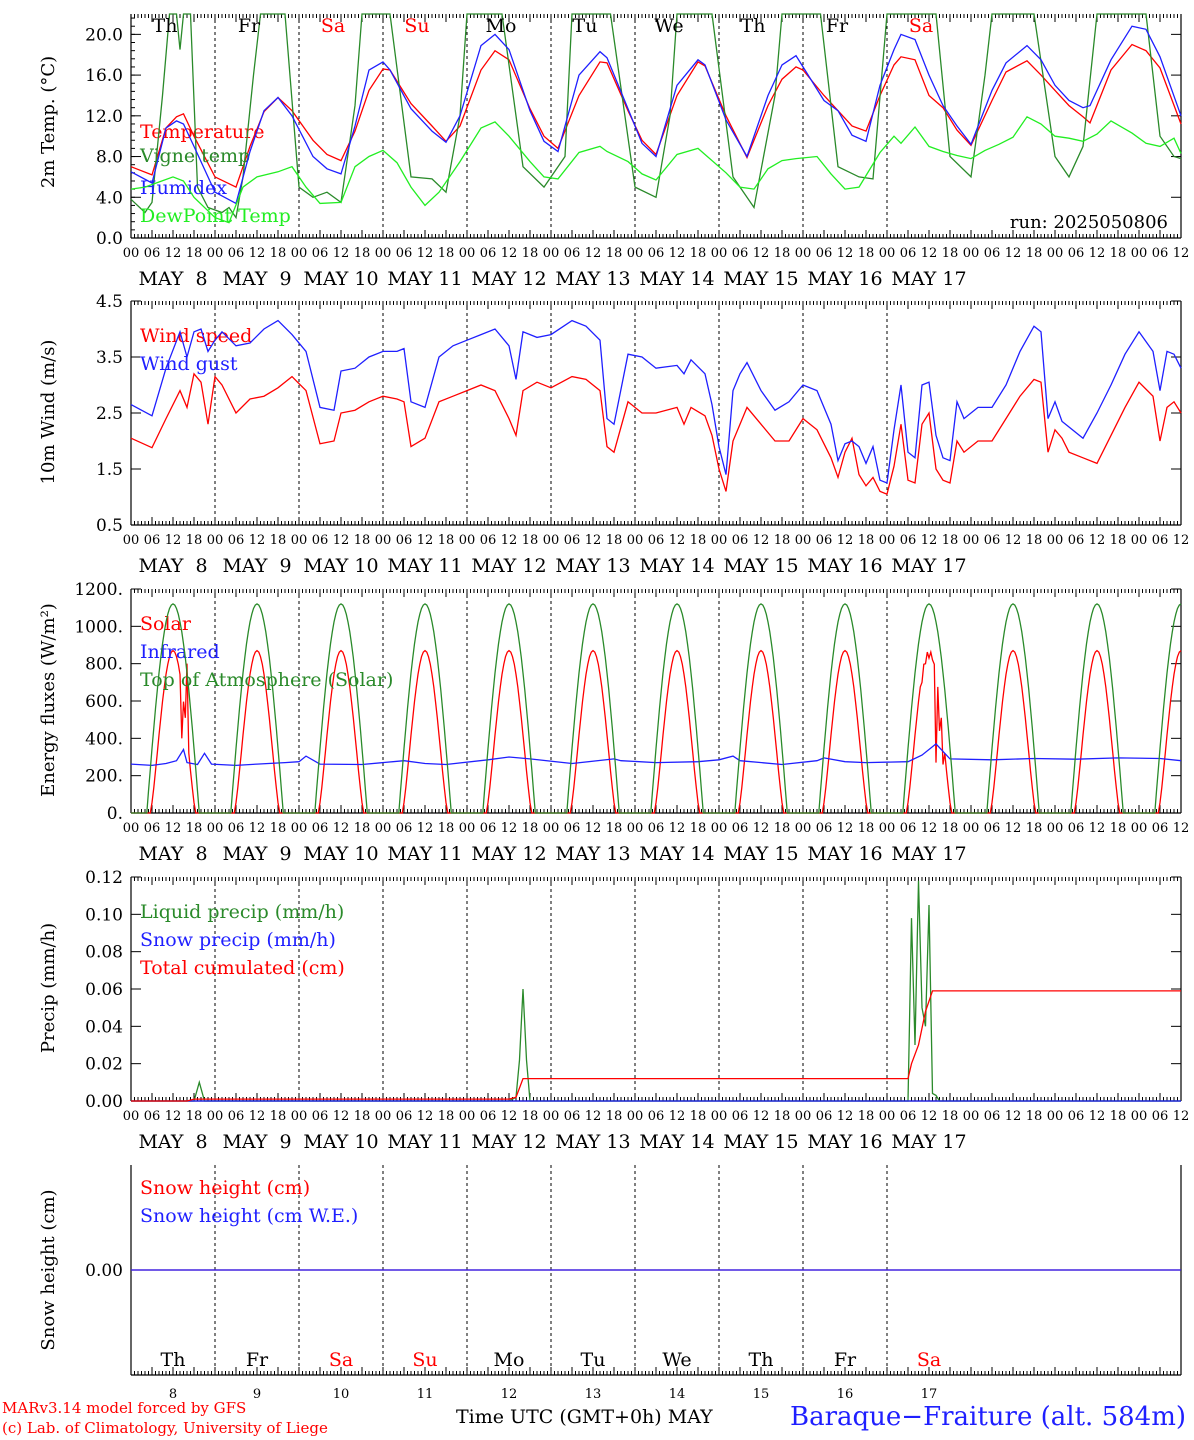 This screenshot has height=1440, width=1194. Describe the element at coordinates (109, 358) in the screenshot. I see `y-tick-label: 3.5` at that location.